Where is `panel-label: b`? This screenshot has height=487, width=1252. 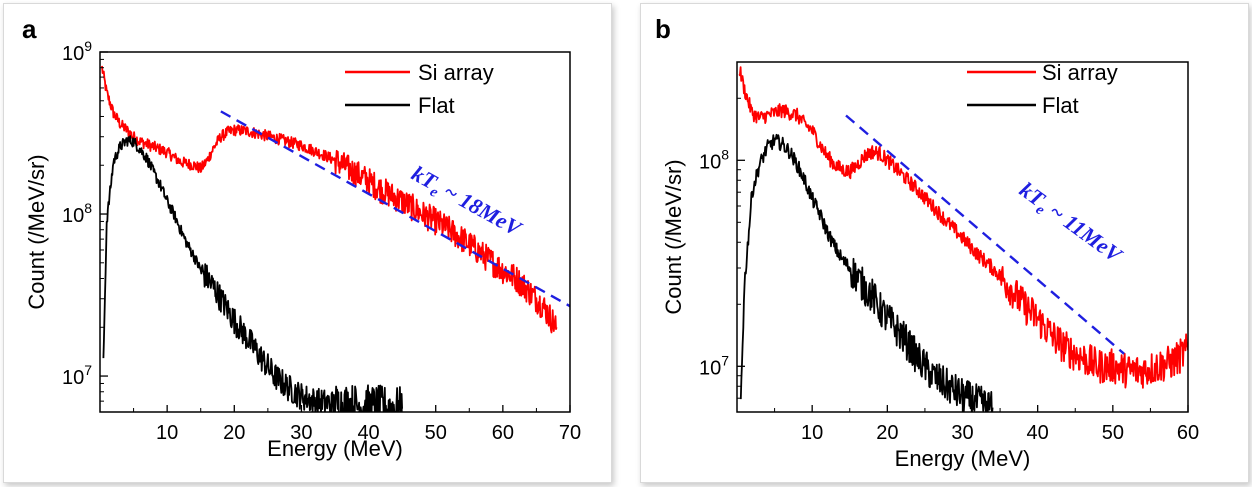
panel-label: b is located at coordinates (663, 29).